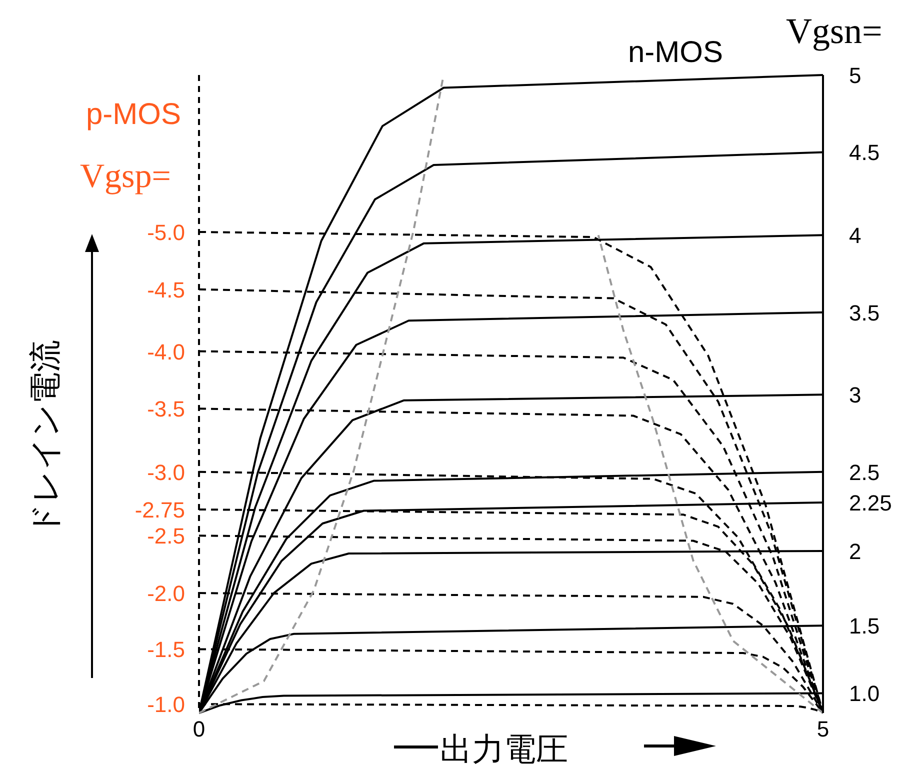  What do you see at coordinates (166, 649) in the screenshot?
I see `series-label: -1.5` at bounding box center [166, 649].